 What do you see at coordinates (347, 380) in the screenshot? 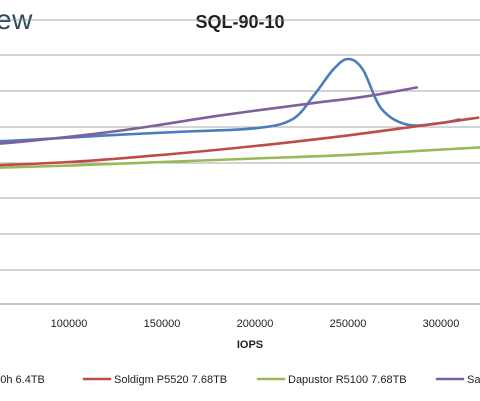
I see `legend-label-3: Dapustor R5100 7.68TB` at bounding box center [347, 380].